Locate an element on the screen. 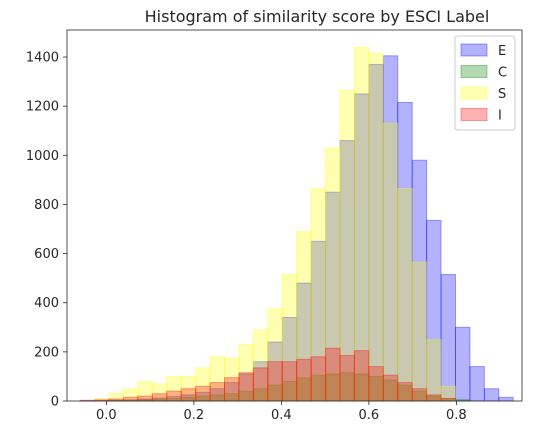 The height and width of the screenshot is (435, 560). x-axis: 0.0 0.2 0.4 0.6 0.8 is located at coordinates (281, 412).